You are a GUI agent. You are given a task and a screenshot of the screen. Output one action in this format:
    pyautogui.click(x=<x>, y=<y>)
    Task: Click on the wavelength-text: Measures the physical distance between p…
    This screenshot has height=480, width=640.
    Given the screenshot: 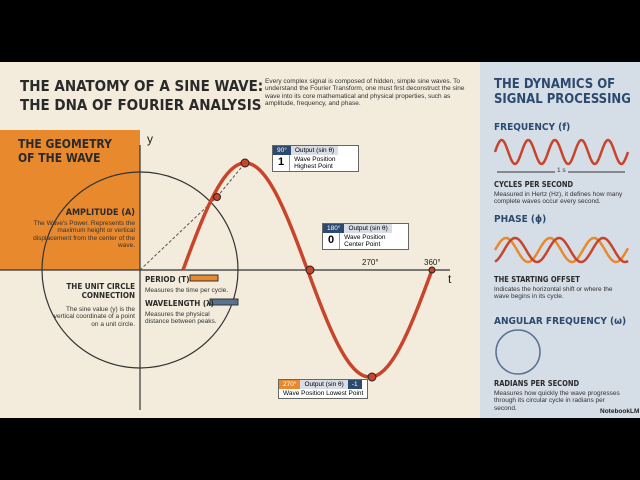 What is the action you would take?
    pyautogui.click(x=181, y=318)
    